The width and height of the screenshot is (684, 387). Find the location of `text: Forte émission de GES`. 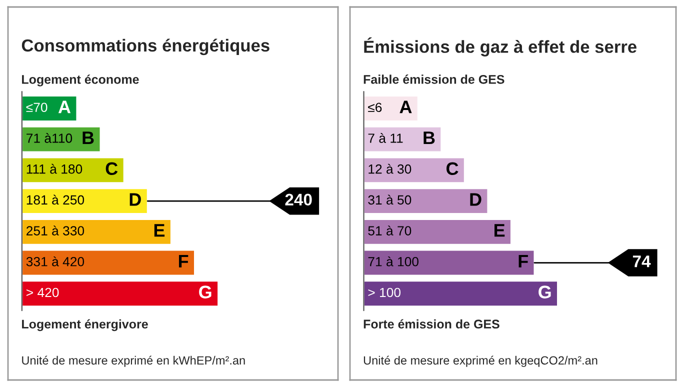

text: Forte émission de GES is located at coordinates (432, 324).